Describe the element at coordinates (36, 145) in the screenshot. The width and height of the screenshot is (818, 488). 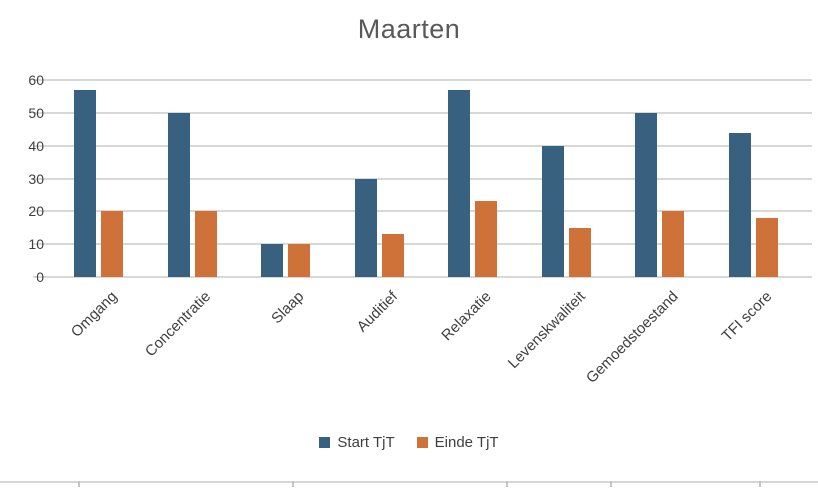
I see `y-tick-label: 40` at that location.